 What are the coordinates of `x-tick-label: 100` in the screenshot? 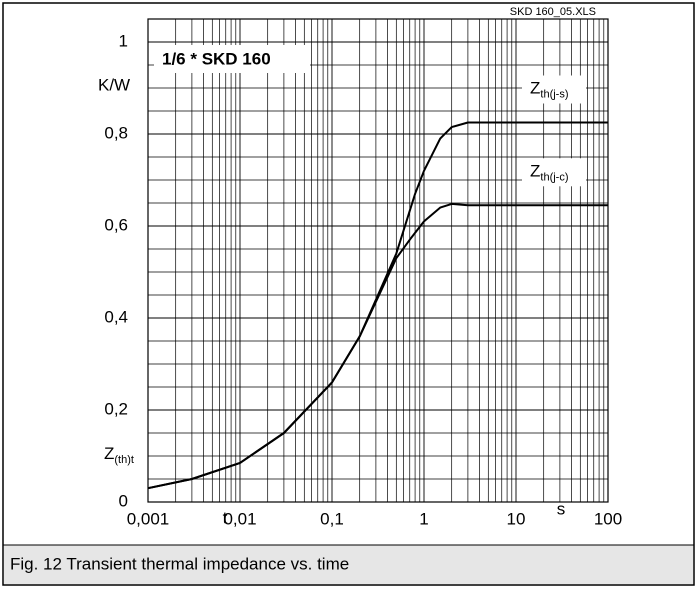 It's located at (608, 518).